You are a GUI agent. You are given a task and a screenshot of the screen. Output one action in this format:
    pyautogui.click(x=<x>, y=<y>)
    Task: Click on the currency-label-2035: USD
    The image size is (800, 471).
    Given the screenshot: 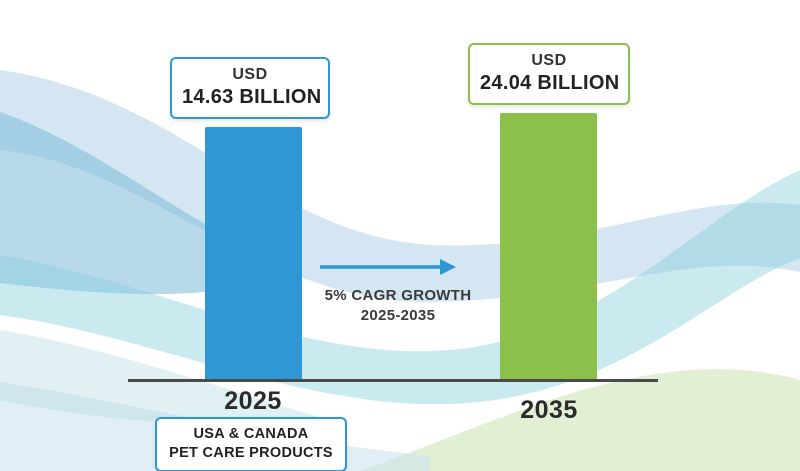 What is the action you would take?
    pyautogui.click(x=549, y=60)
    